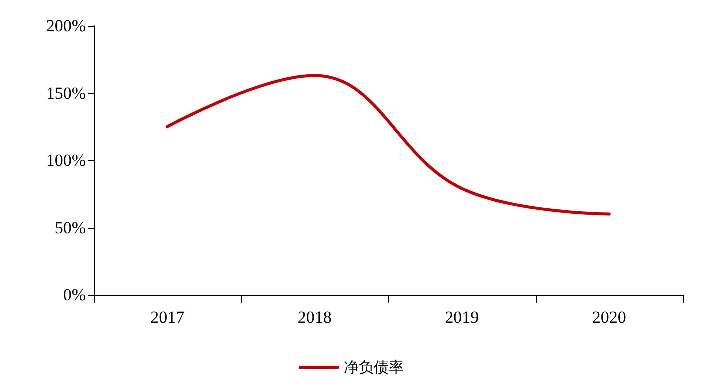  Describe the element at coordinates (374, 367) in the screenshot. I see `legend-label: 净负债率` at that location.